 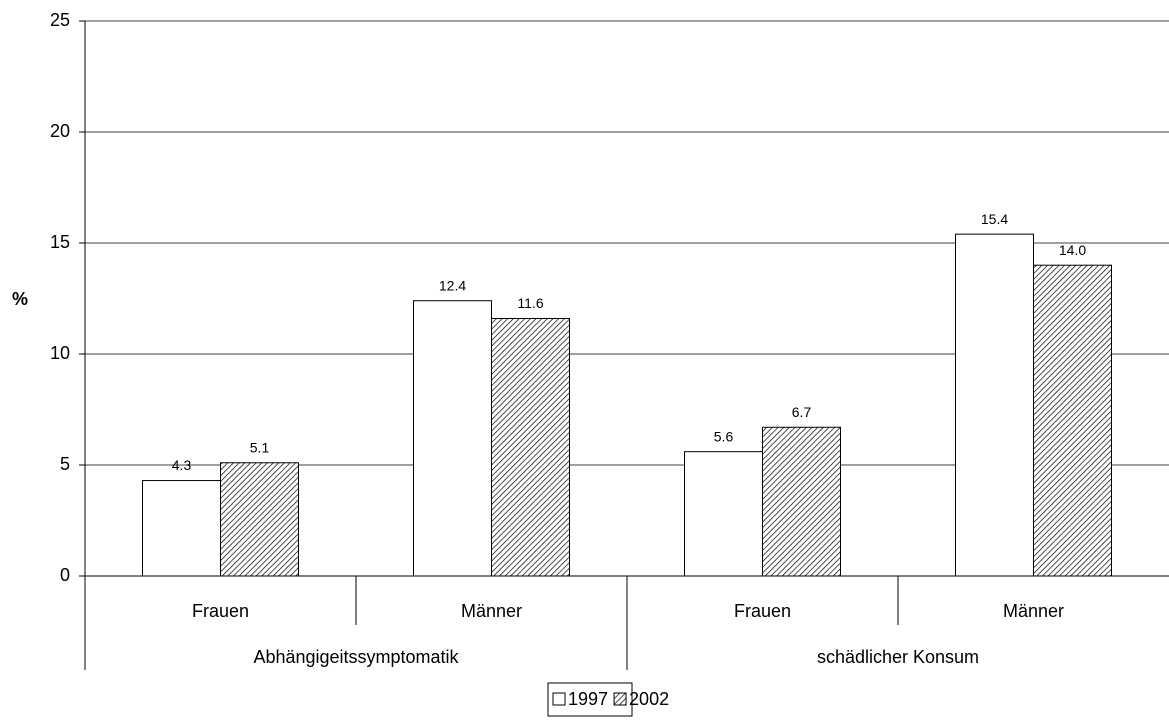 What do you see at coordinates (530, 303) in the screenshot?
I see `data-label: 11.6` at bounding box center [530, 303].